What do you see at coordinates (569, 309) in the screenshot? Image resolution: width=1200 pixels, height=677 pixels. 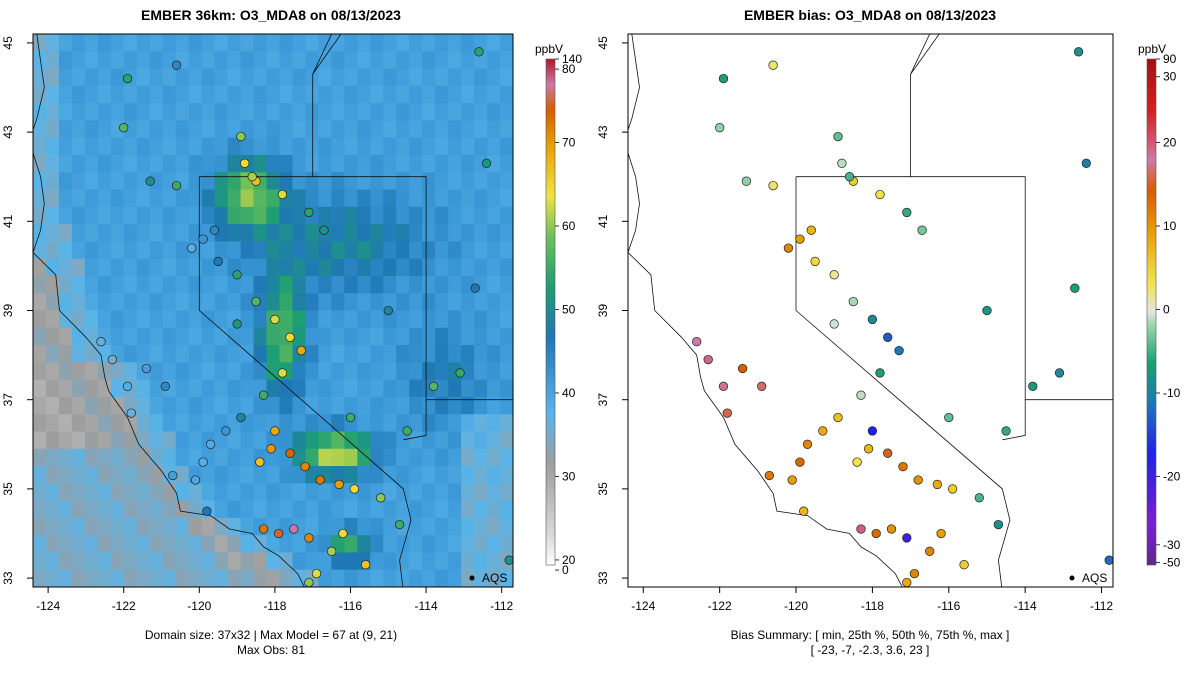 I see `left-colorbar-tick-label: 50` at bounding box center [569, 309].